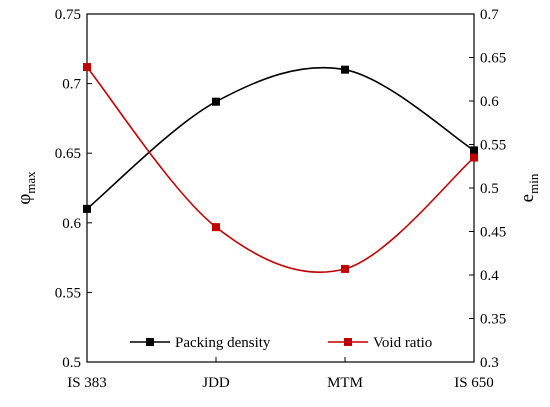 The height and width of the screenshot is (407, 550). I want to click on axis-titles: φmax emin, so click(277, 188).